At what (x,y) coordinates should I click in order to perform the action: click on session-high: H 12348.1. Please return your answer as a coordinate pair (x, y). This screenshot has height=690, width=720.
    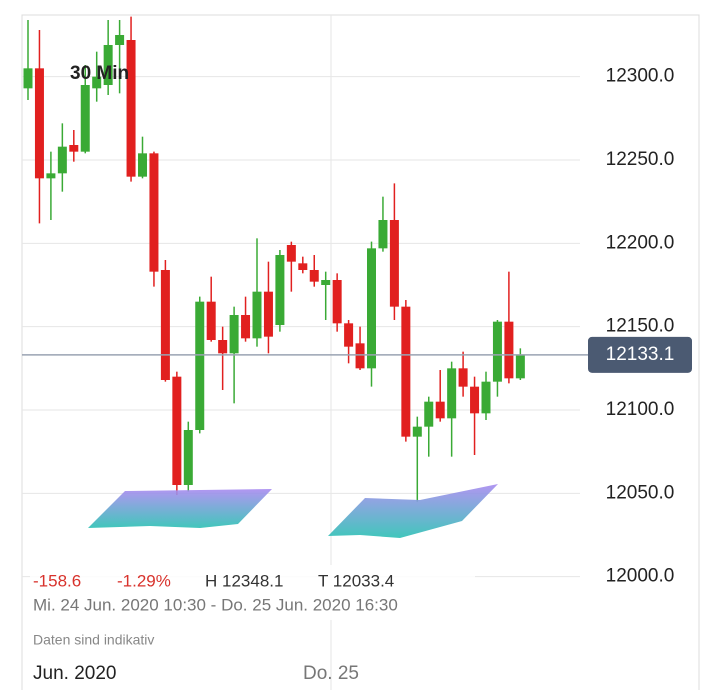
    Looking at the image, I should click on (244, 580).